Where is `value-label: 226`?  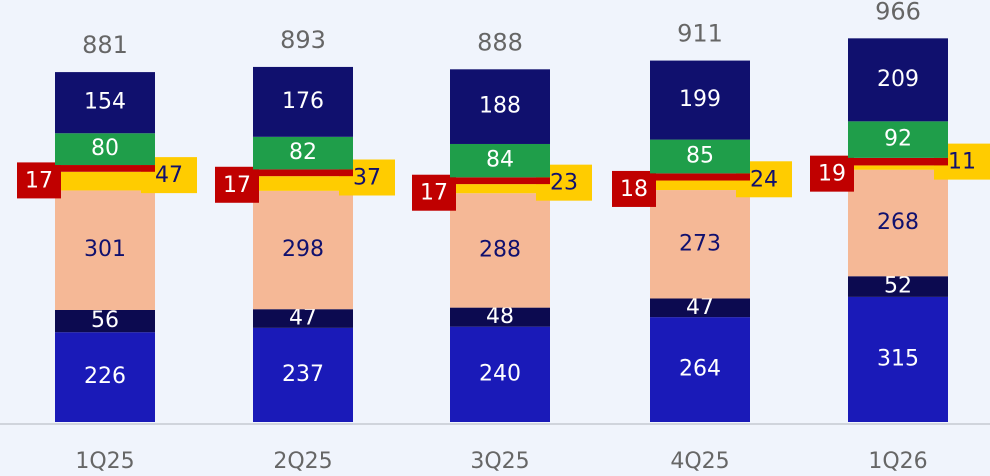 value-label: 226 is located at coordinates (105, 376).